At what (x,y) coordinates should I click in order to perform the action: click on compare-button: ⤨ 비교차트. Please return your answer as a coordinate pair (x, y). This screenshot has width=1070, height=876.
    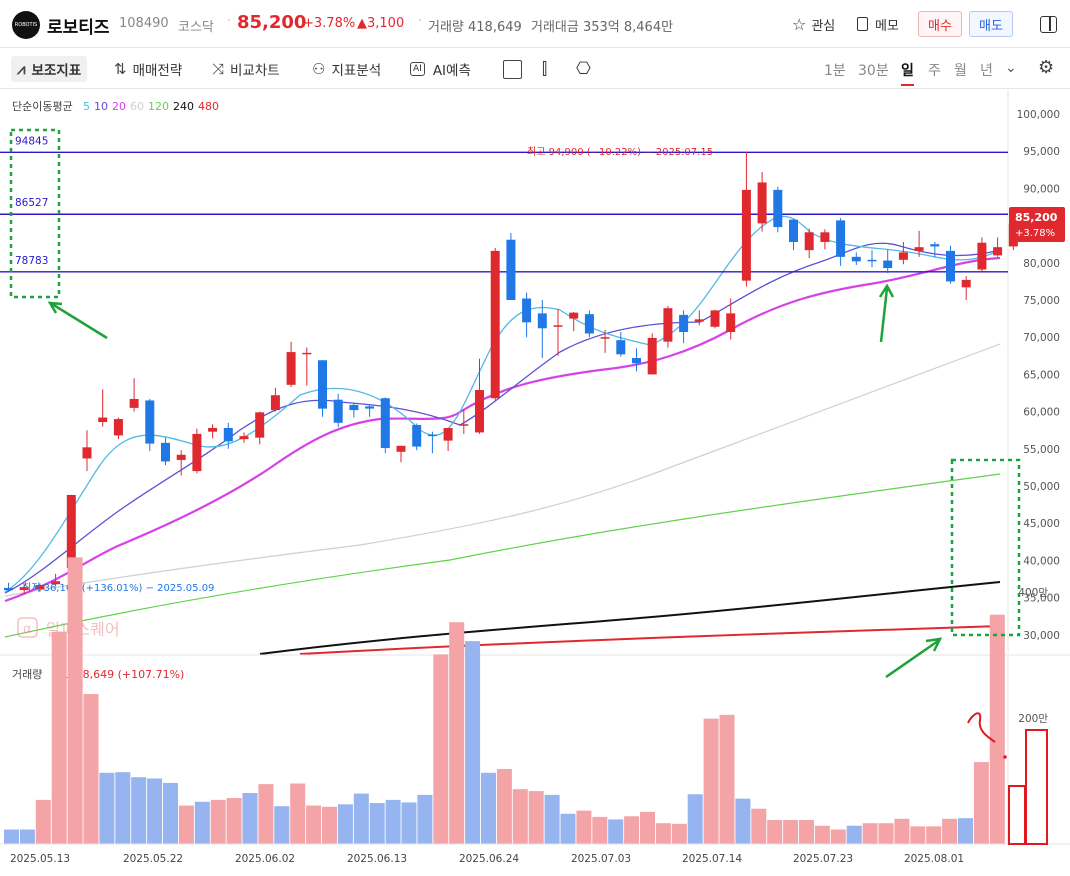
    Looking at the image, I should click on (246, 69).